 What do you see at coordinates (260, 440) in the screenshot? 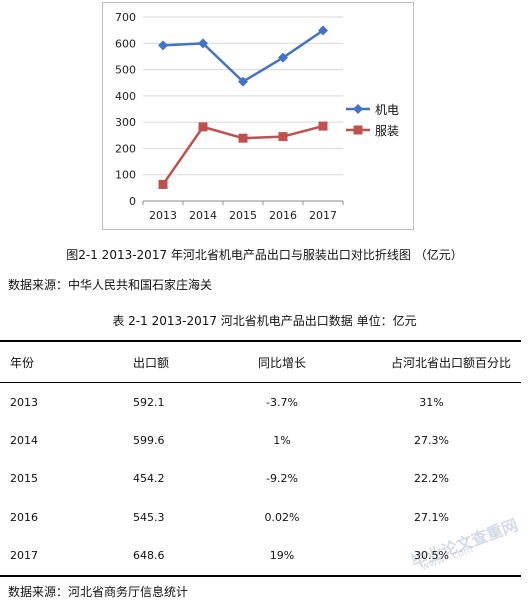
I see `table-row: 2014 599.6 1% 27.3%` at bounding box center [260, 440].